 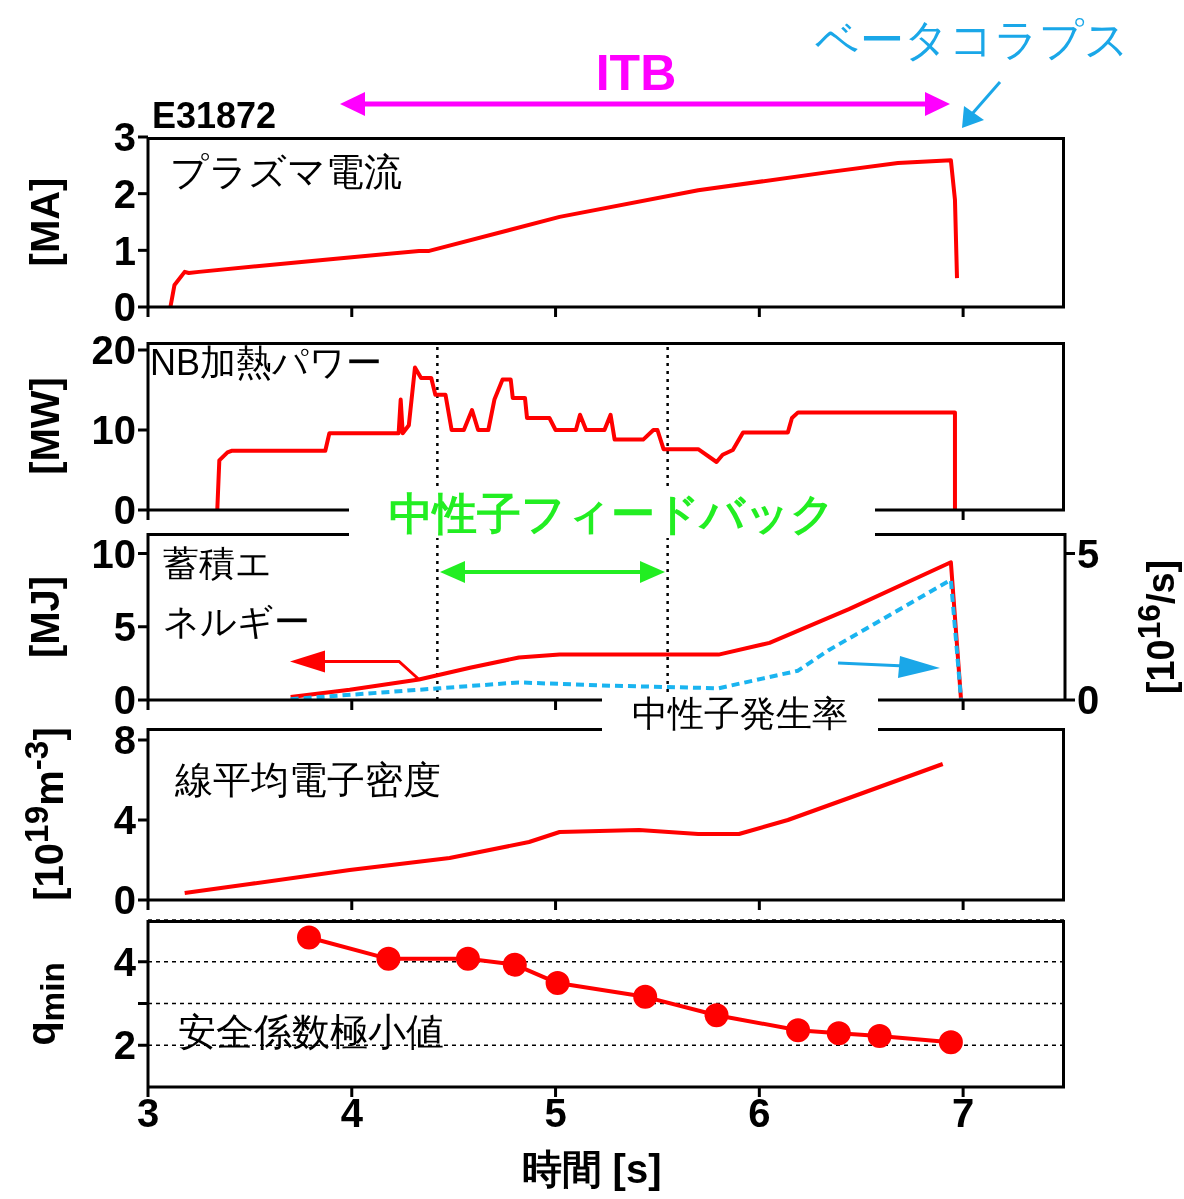 What do you see at coordinates (759, 1113) in the screenshot?
I see `x-tick-label: 6` at bounding box center [759, 1113].